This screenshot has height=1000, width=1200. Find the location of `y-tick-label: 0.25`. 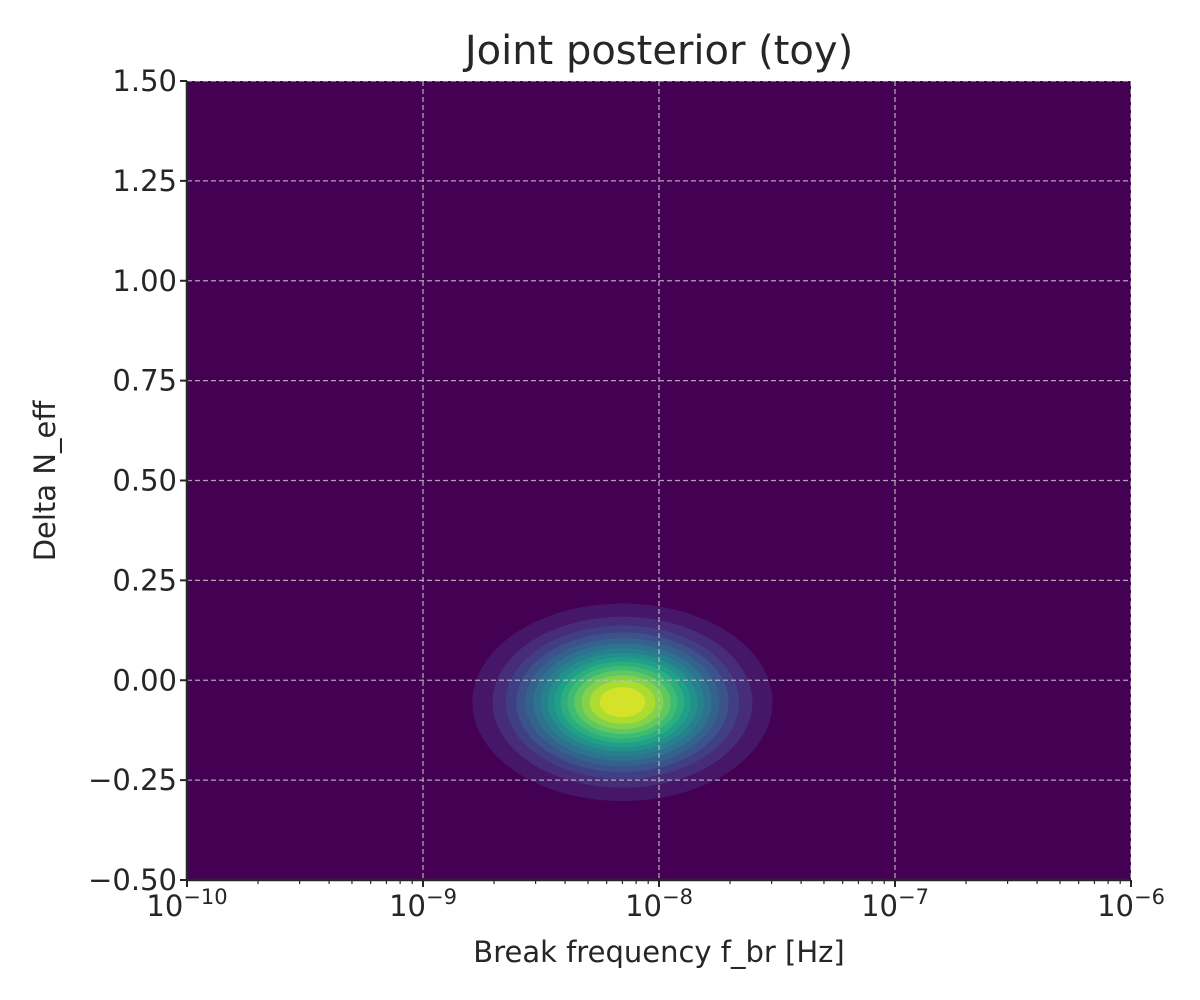

y-tick-label: 0.25 is located at coordinates (144, 580).